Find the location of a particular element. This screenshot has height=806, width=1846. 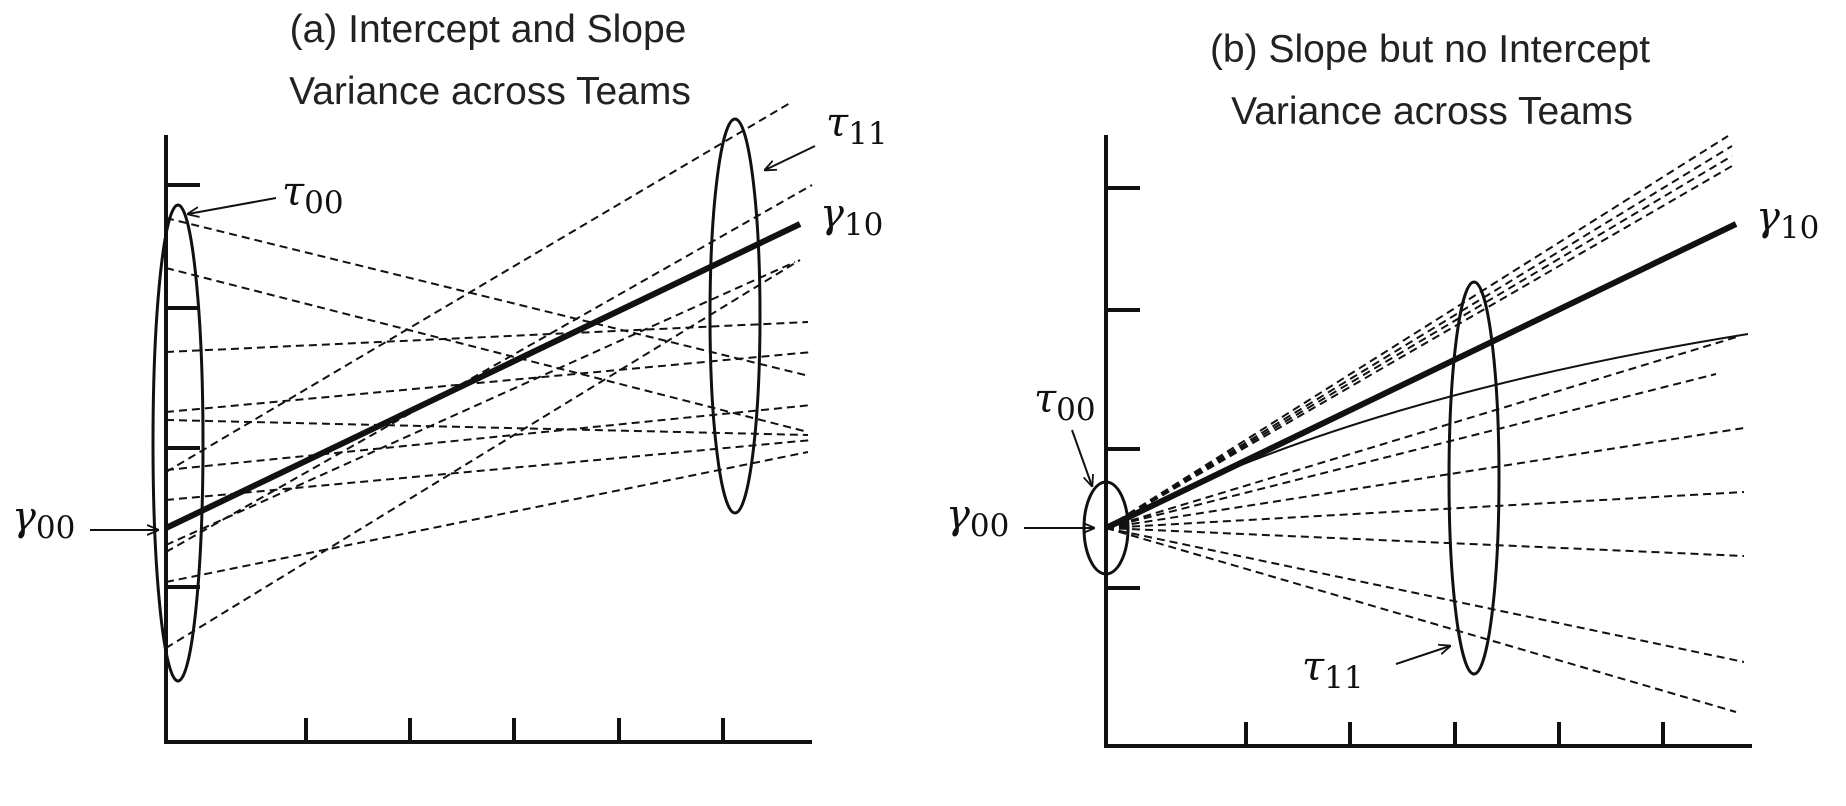

panel-a-gamma00-label: γ00 is located at coordinates (43, 520).